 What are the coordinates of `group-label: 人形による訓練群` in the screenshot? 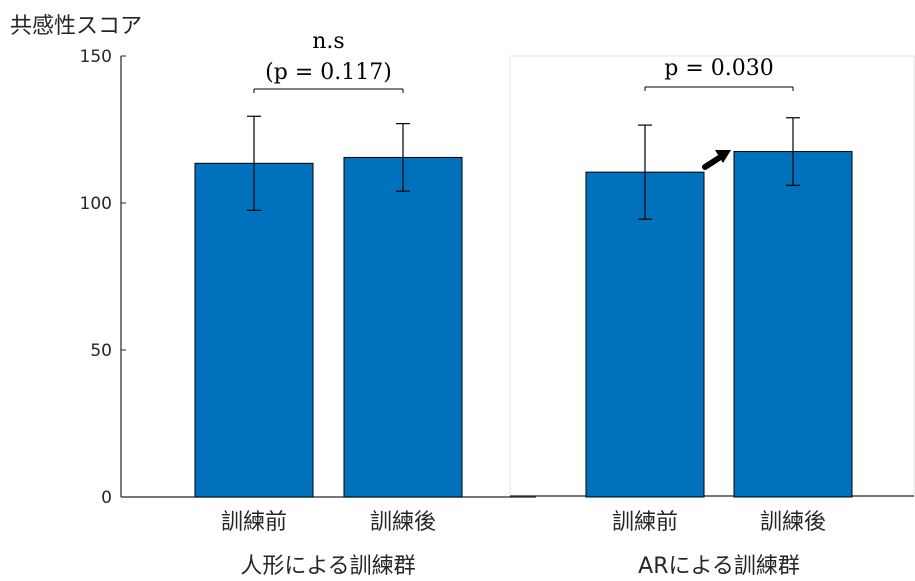 It's located at (327, 566).